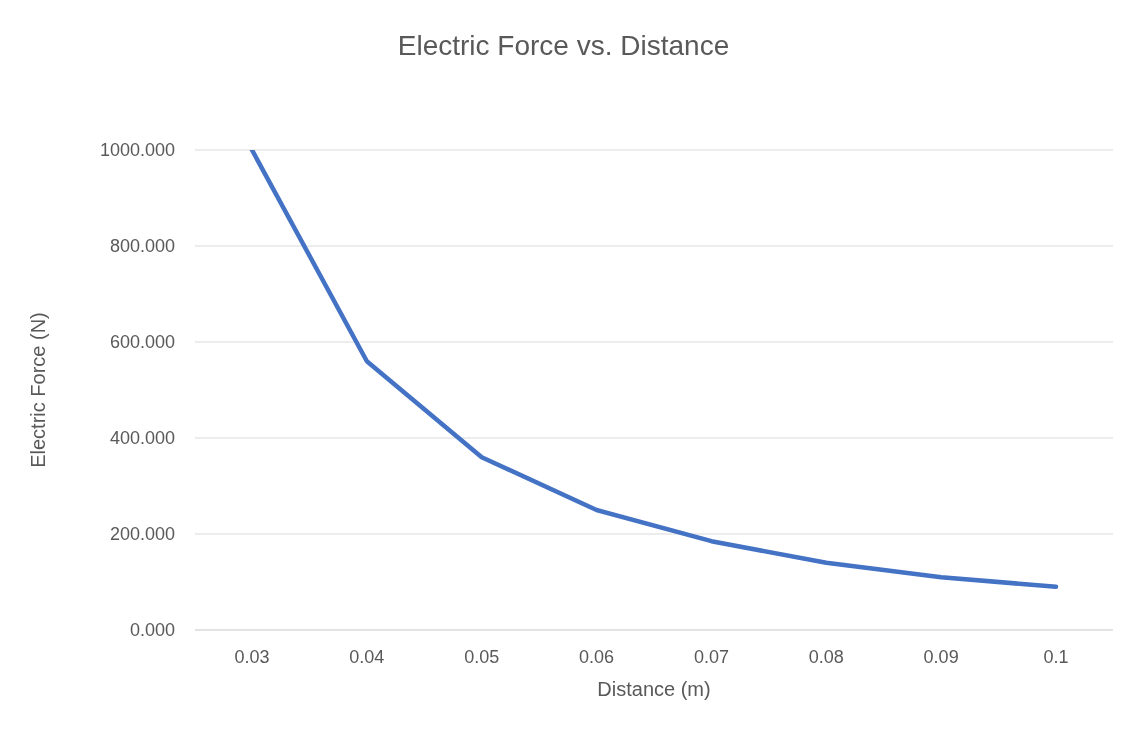  What do you see at coordinates (152, 630) in the screenshot?
I see `y-tick-label: 0.000` at bounding box center [152, 630].